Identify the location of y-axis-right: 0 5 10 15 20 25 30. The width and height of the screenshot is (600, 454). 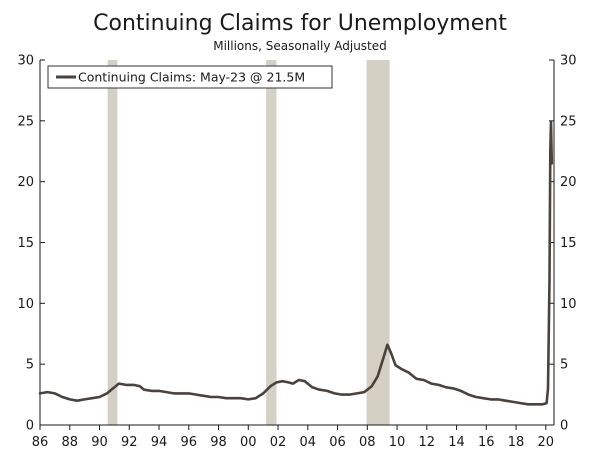
(563, 244).